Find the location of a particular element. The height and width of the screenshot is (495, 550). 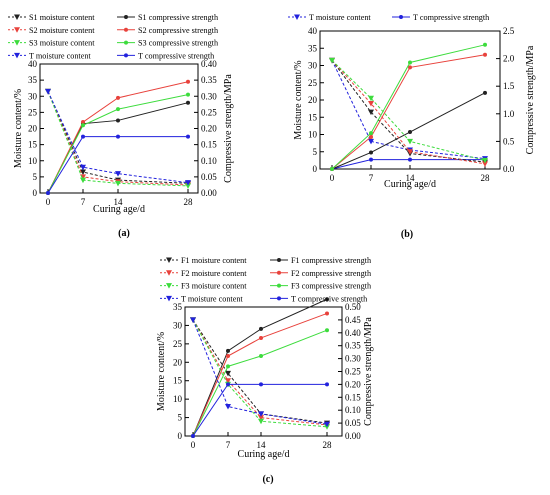

y-right-tick-label: 1.5 is located at coordinates (509, 86).